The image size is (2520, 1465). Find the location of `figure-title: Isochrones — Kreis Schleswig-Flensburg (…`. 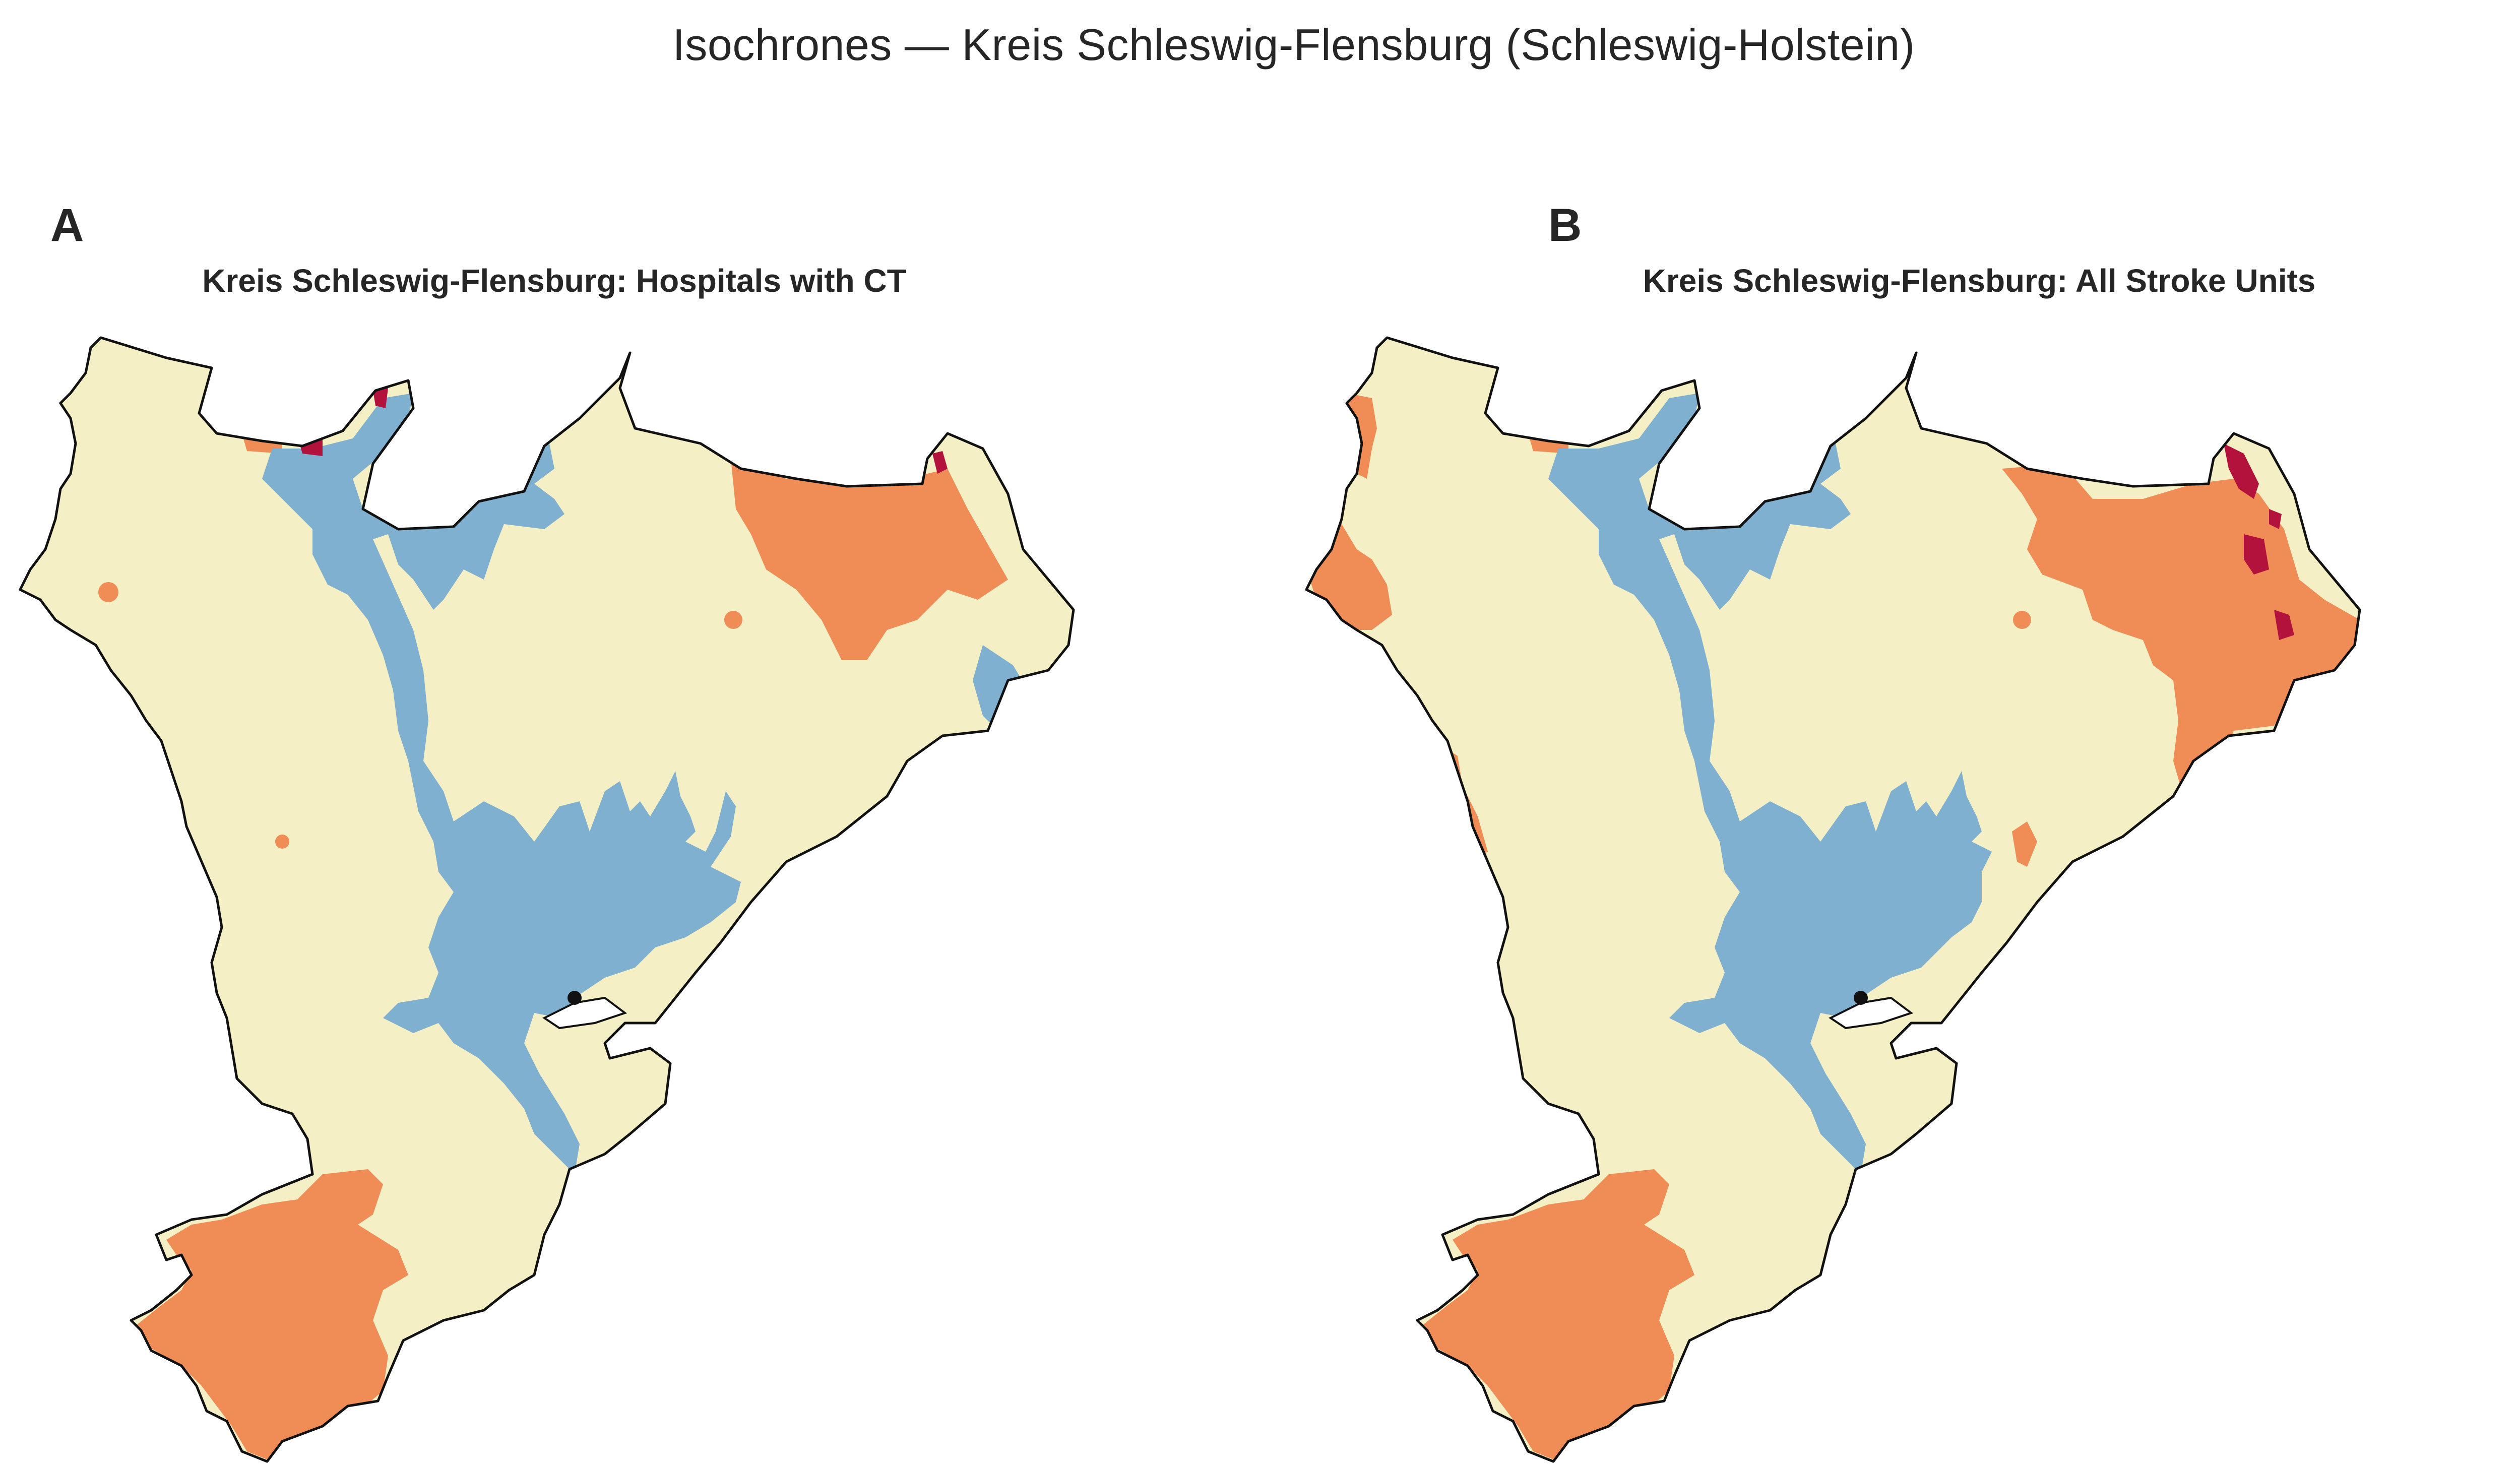

figure-title: Isochrones — Kreis Schleswig-Flensburg (… is located at coordinates (1293, 45).